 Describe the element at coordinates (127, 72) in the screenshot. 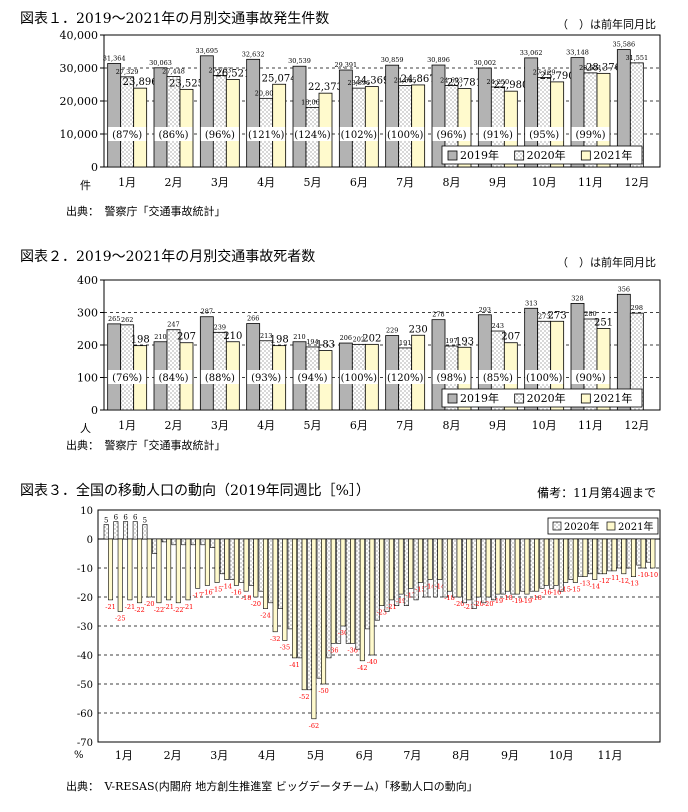

I see `data-label: 27,329` at that location.